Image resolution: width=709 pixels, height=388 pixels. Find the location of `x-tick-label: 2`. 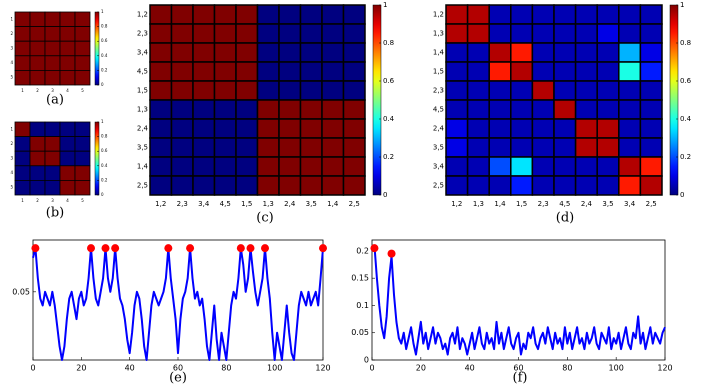

x-tick-label: 2 is located at coordinates (37, 200).